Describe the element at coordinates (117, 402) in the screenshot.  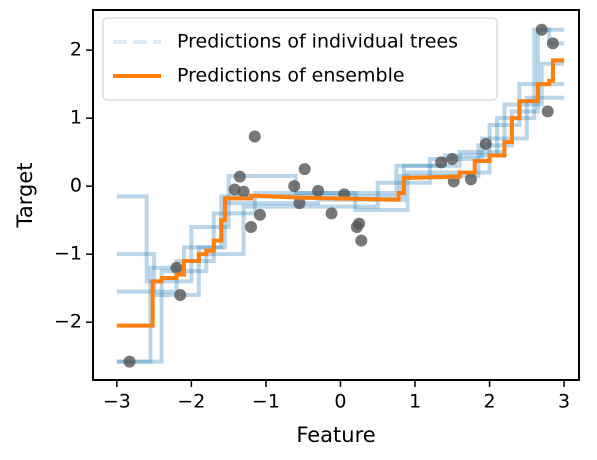
I see `x-tick-label: −3` at that location.